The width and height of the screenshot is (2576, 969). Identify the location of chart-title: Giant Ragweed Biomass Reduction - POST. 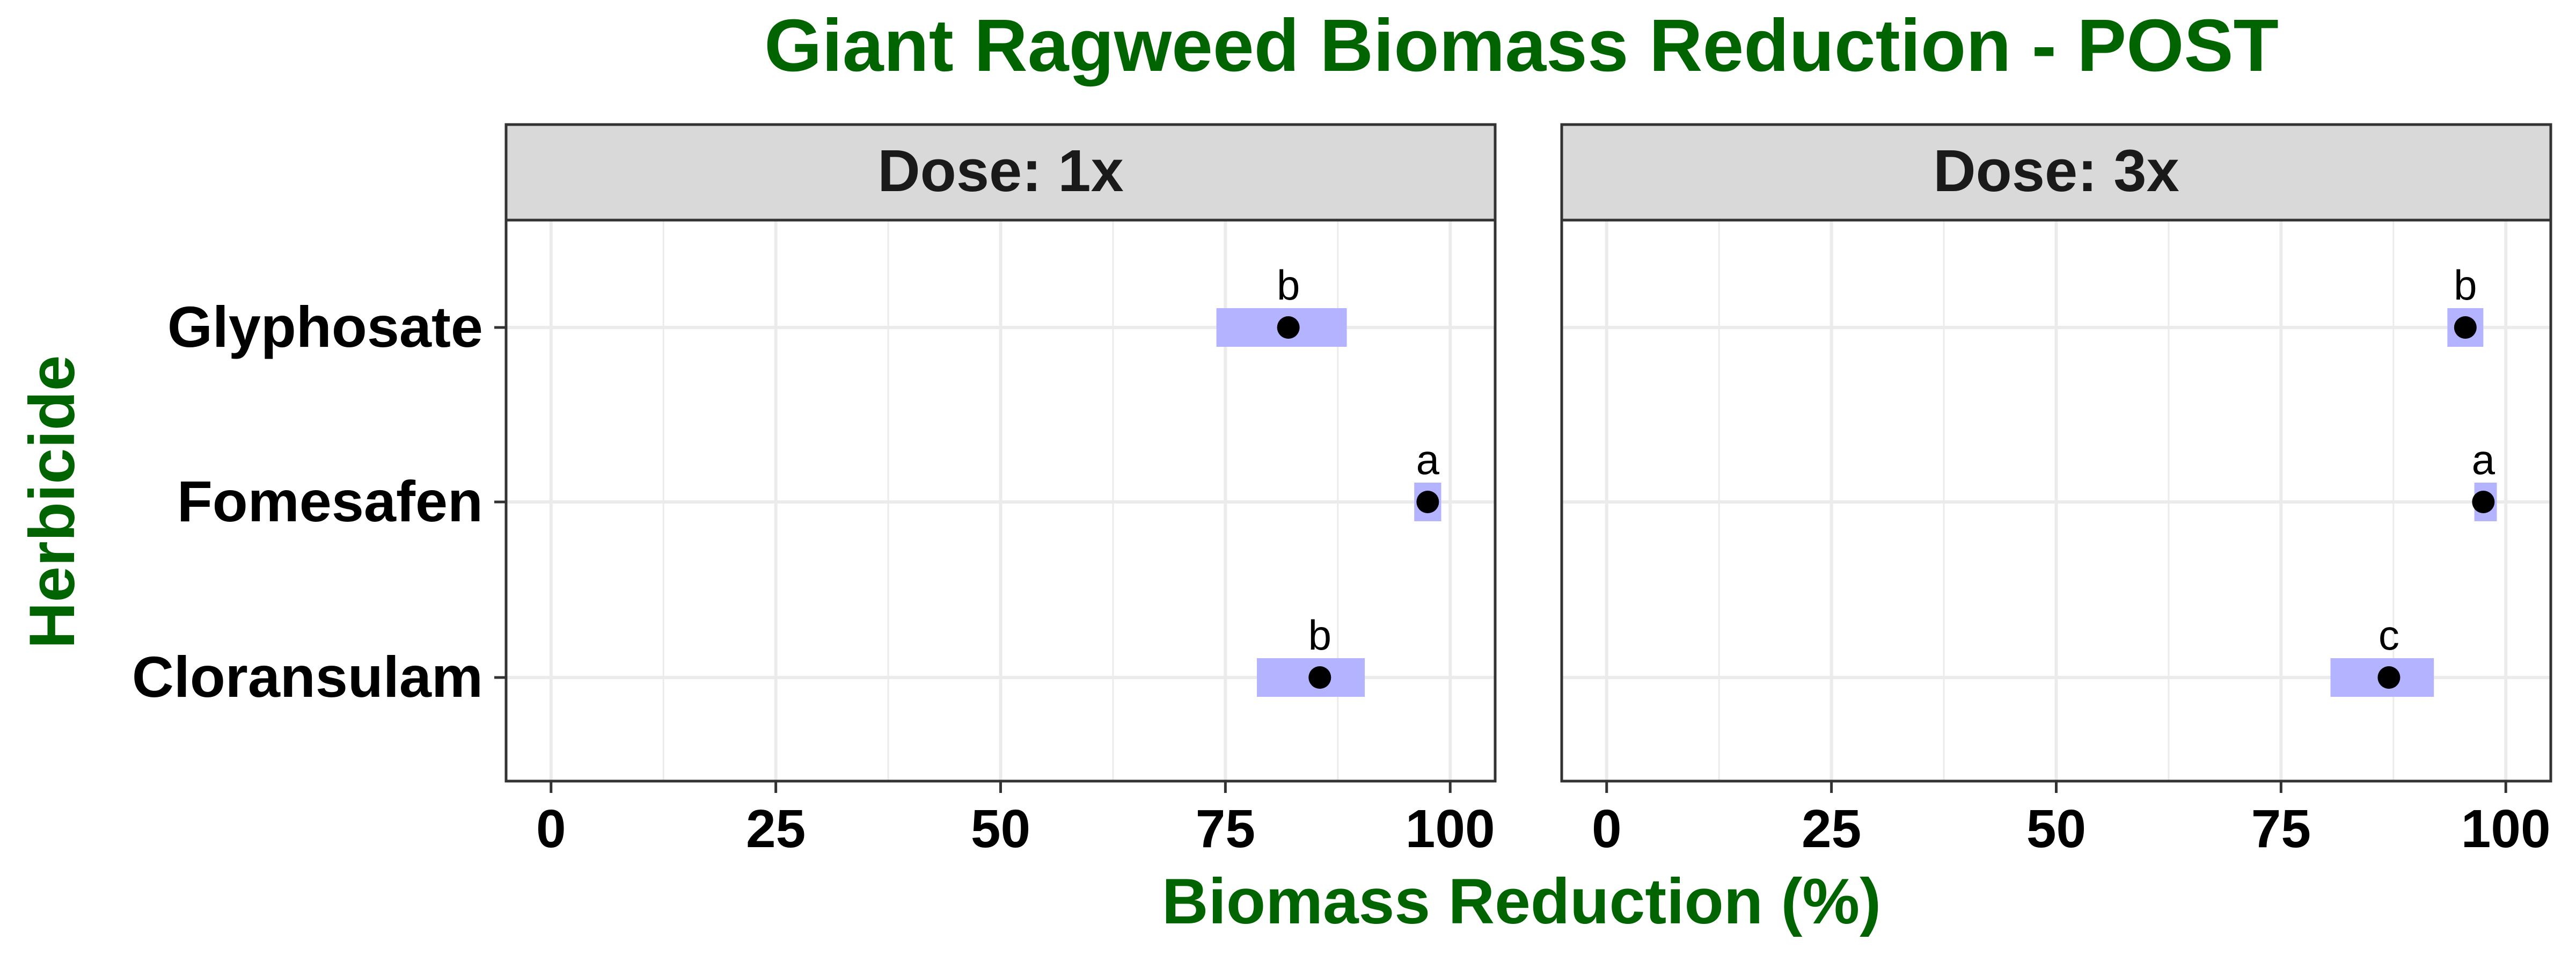
(1521, 45).